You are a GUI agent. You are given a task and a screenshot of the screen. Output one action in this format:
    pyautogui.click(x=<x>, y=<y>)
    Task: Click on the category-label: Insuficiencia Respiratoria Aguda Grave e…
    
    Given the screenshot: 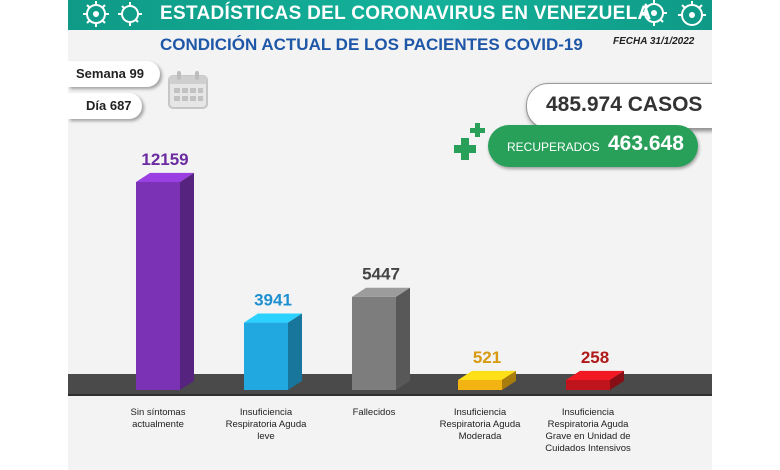 What is the action you would take?
    pyautogui.click(x=588, y=430)
    